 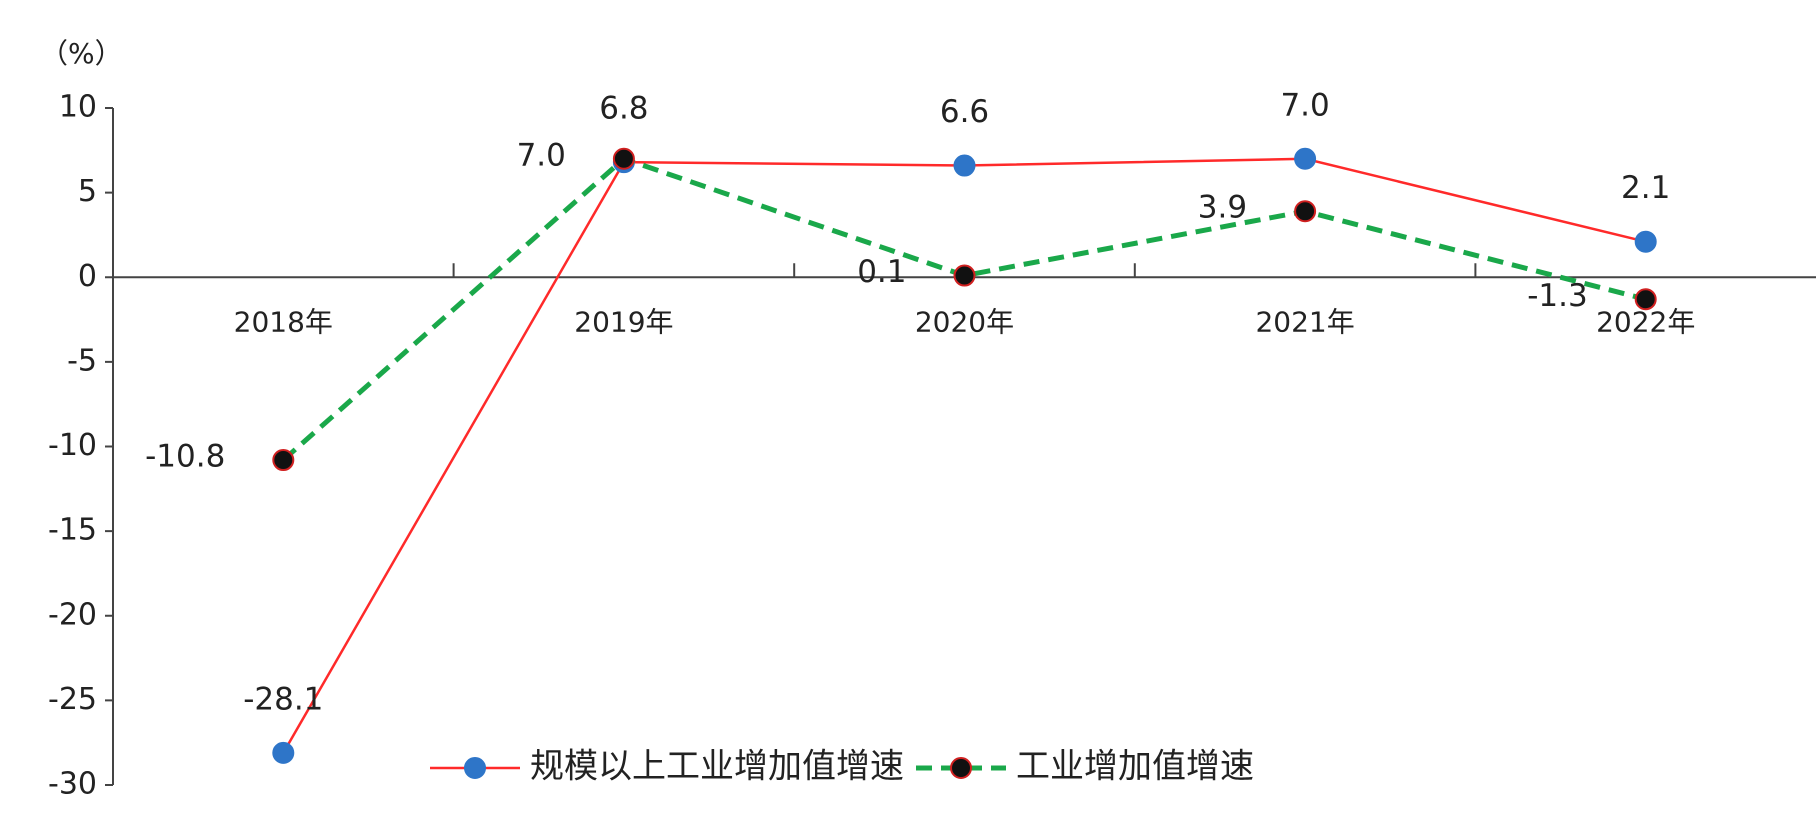 What do you see at coordinates (623, 321) in the screenshot?
I see `x-tick-label: 2019年` at bounding box center [623, 321].